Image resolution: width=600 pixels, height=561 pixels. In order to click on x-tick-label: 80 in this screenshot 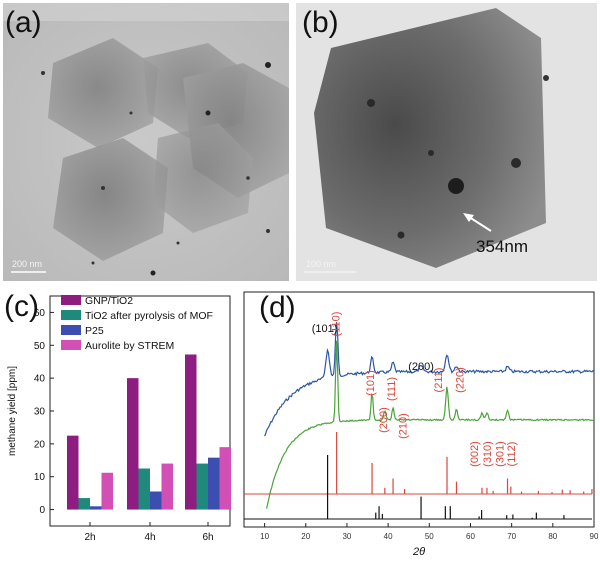, I will do `click(552, 536)`.